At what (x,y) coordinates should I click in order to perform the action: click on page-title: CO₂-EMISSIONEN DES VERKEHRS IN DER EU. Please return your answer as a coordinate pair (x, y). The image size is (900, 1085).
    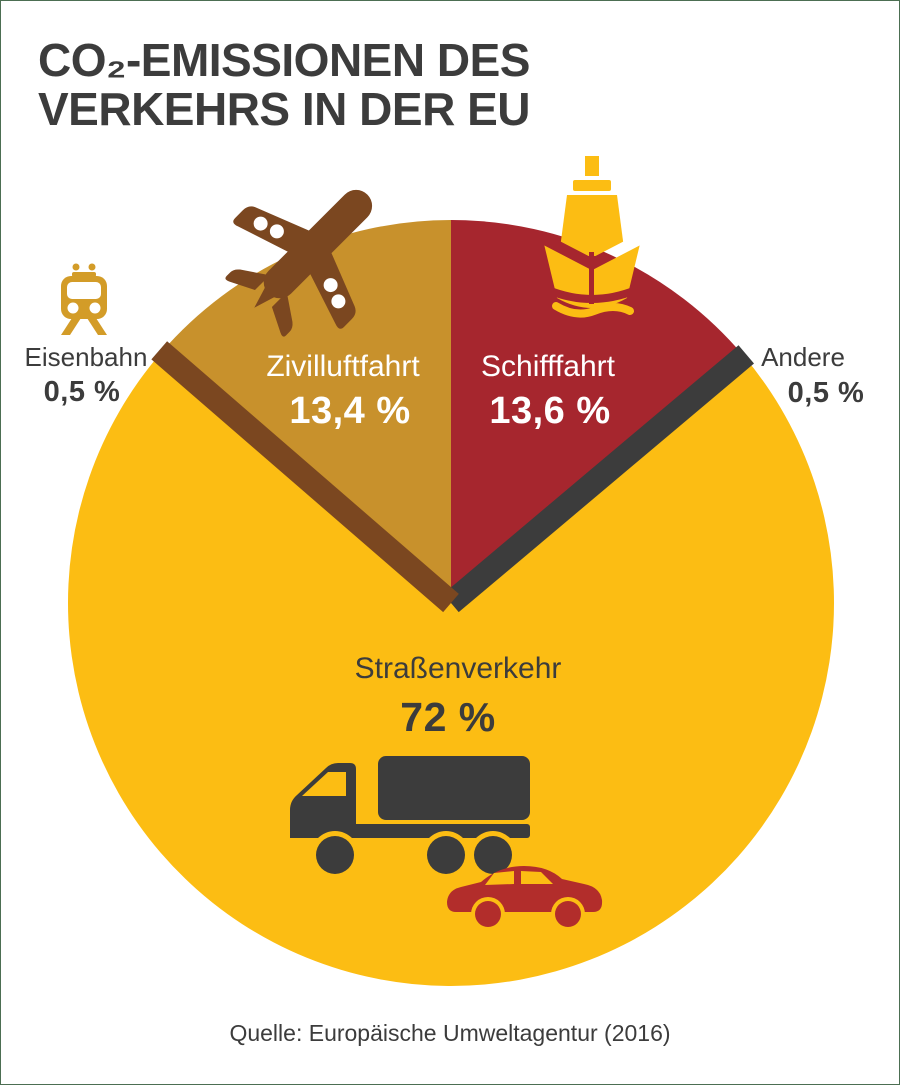
    Looking at the image, I should click on (284, 85).